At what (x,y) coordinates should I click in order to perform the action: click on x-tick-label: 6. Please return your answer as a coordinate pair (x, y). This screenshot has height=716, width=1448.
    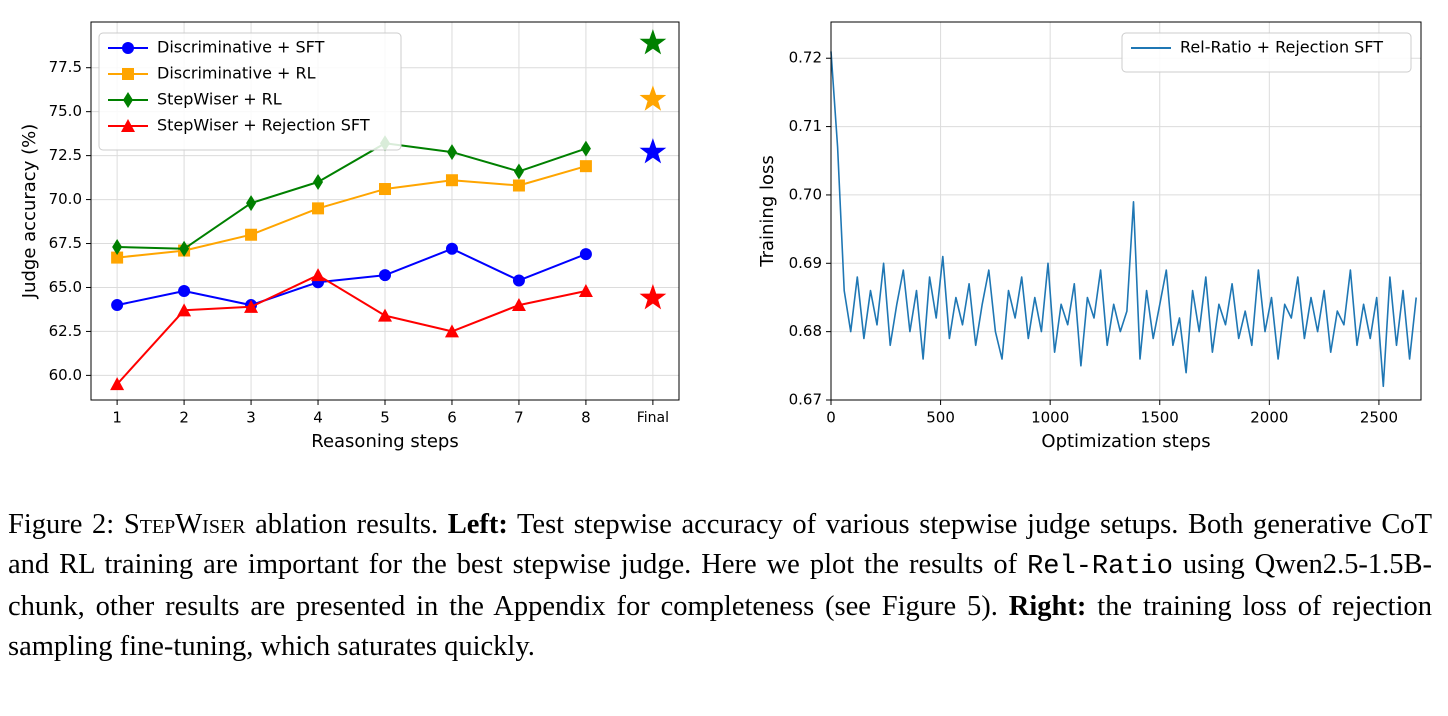
    Looking at the image, I should click on (452, 418).